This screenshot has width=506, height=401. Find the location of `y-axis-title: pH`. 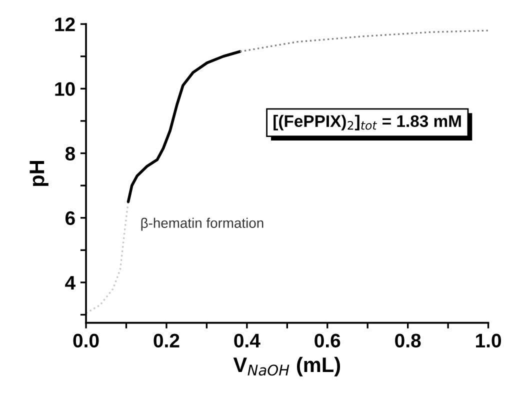

y-axis-title: pH is located at coordinates (39, 173).